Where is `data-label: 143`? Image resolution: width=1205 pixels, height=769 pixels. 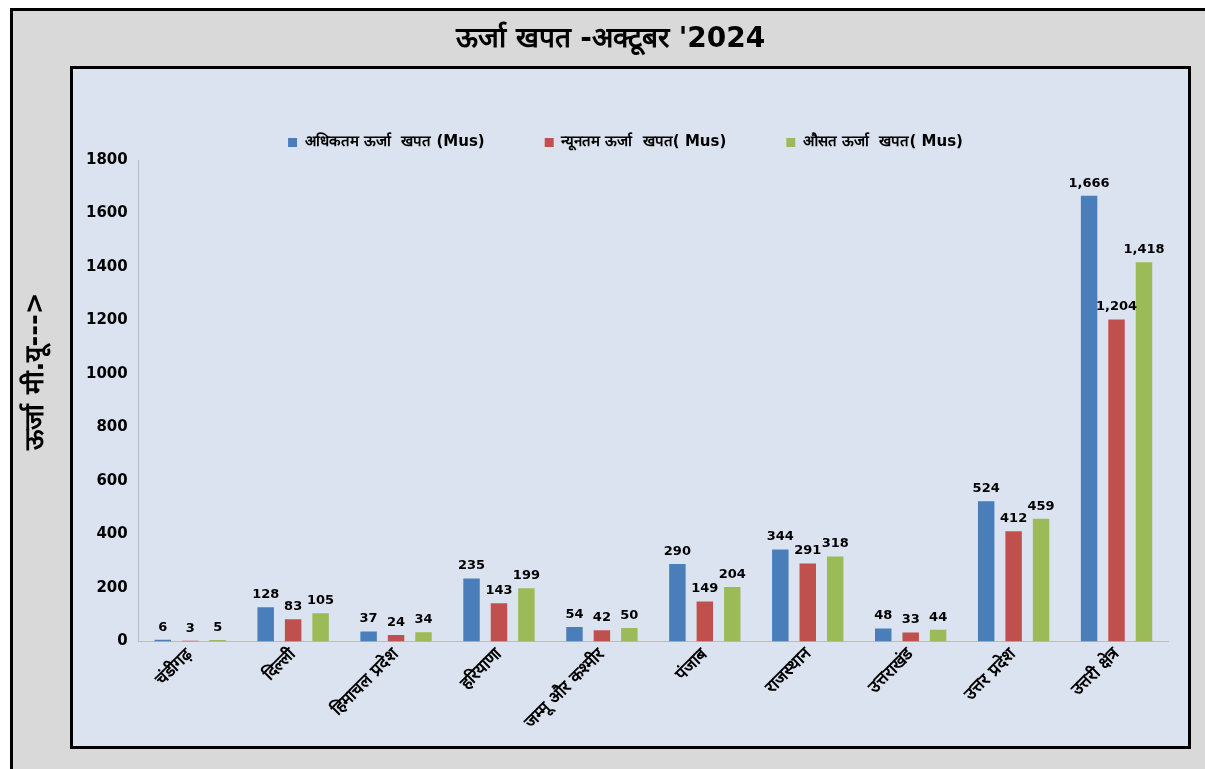 data-label: 143 is located at coordinates (499, 590).